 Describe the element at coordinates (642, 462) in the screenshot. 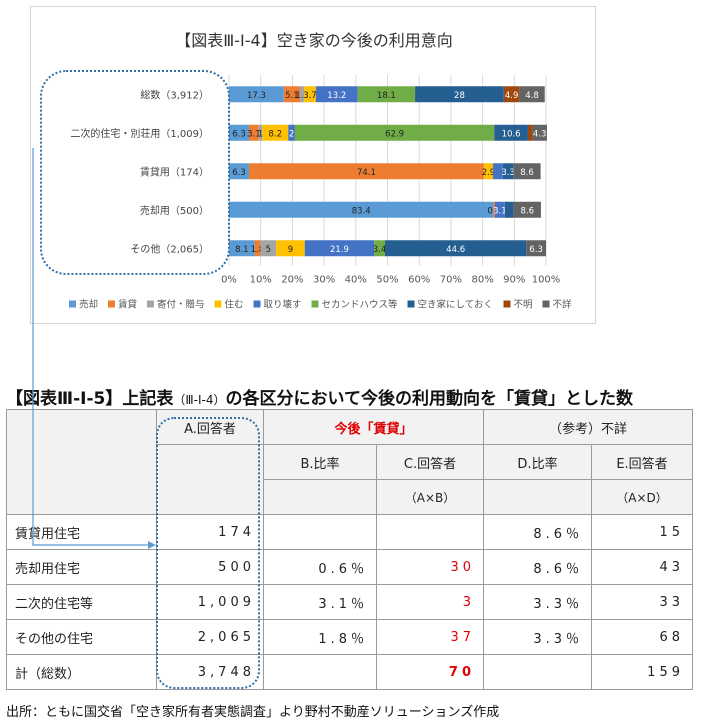

I see `header-e: E.回答者` at that location.